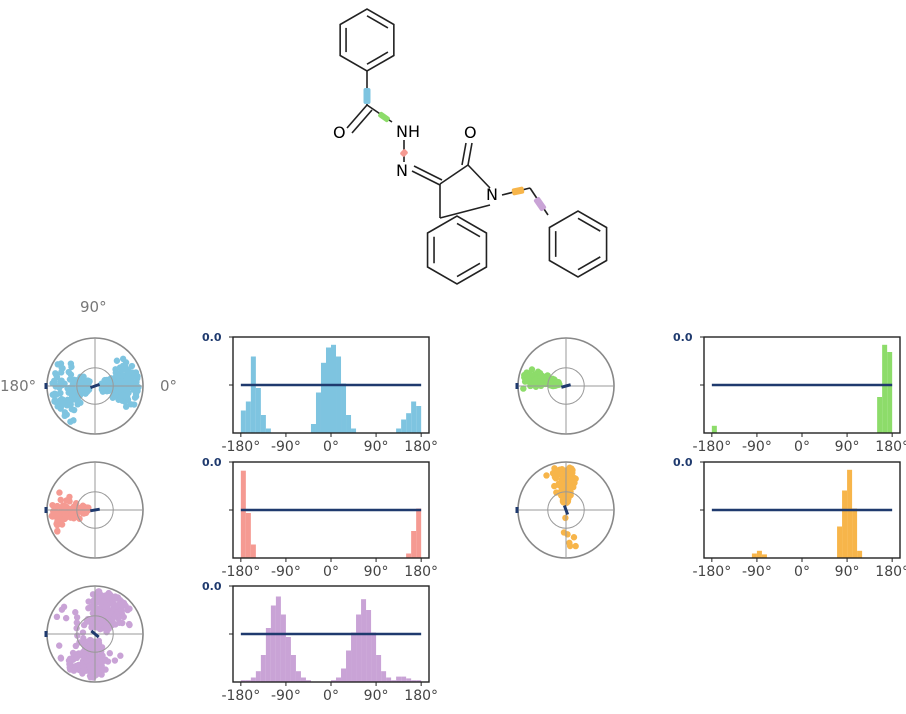 This screenshot has width=906, height=714. Describe the element at coordinates (408, 131) in the screenshot. I see `atom-nh: NH` at that location.